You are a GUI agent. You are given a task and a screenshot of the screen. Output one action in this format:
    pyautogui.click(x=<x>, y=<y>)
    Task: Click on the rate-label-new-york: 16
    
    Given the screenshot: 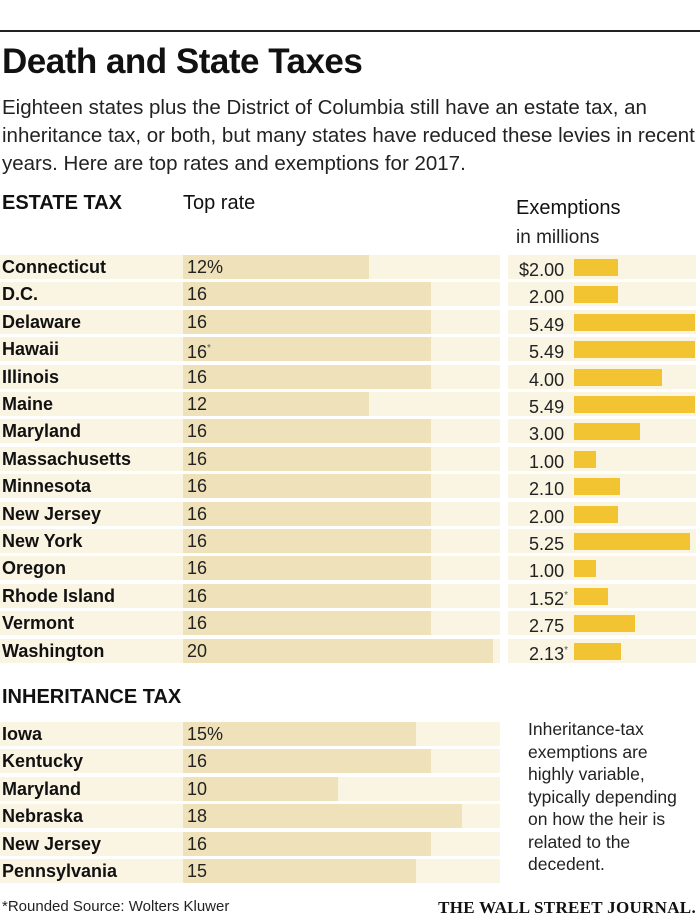 What is the action you would take?
    pyautogui.click(x=197, y=541)
    